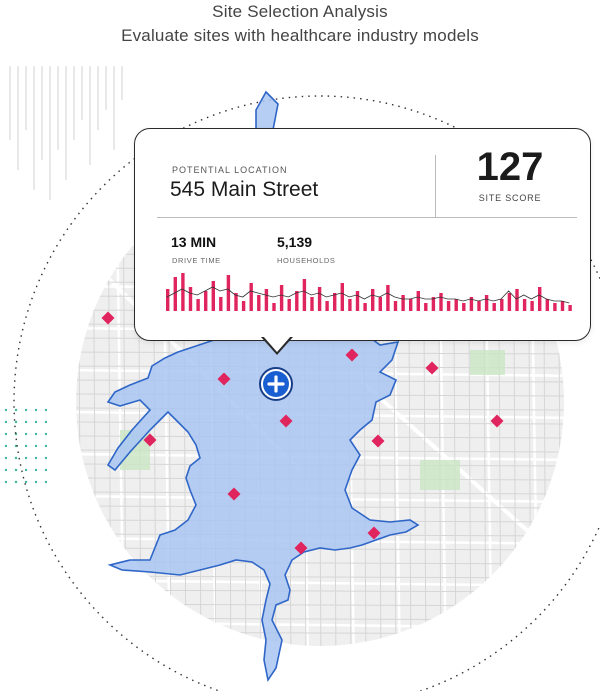 This screenshot has width=600, height=691. I want to click on site-score-label: SITE SCORE, so click(510, 198).